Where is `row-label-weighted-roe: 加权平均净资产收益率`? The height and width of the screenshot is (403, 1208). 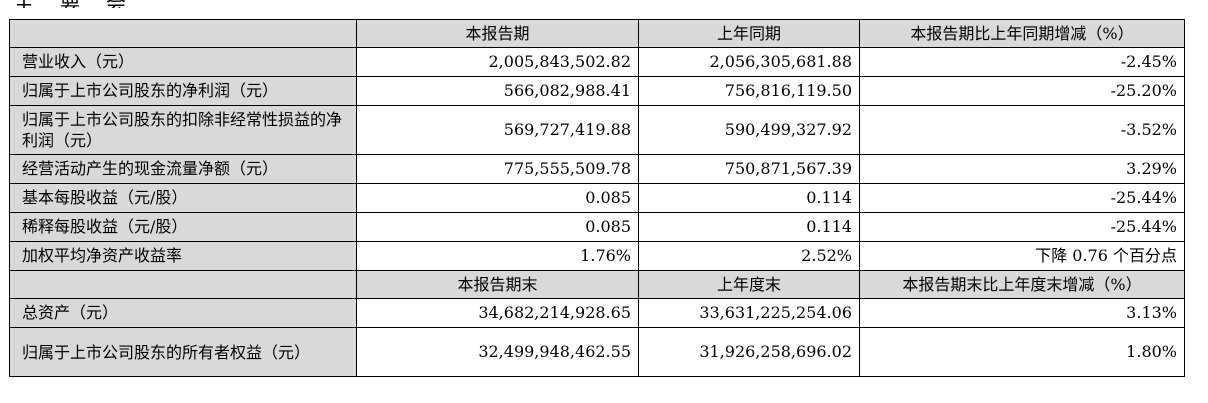
row-label-weighted-roe: 加权平均净资产收益率 is located at coordinates (183, 256).